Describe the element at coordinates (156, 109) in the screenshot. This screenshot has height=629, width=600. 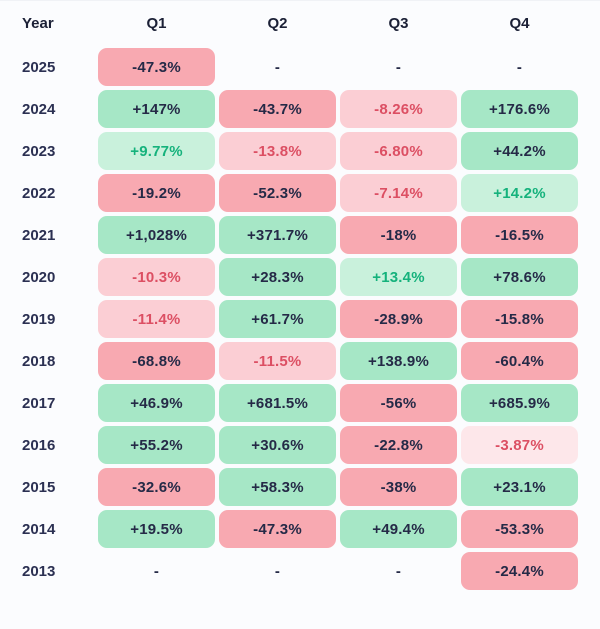
I see `return-cell: +147%` at that location.